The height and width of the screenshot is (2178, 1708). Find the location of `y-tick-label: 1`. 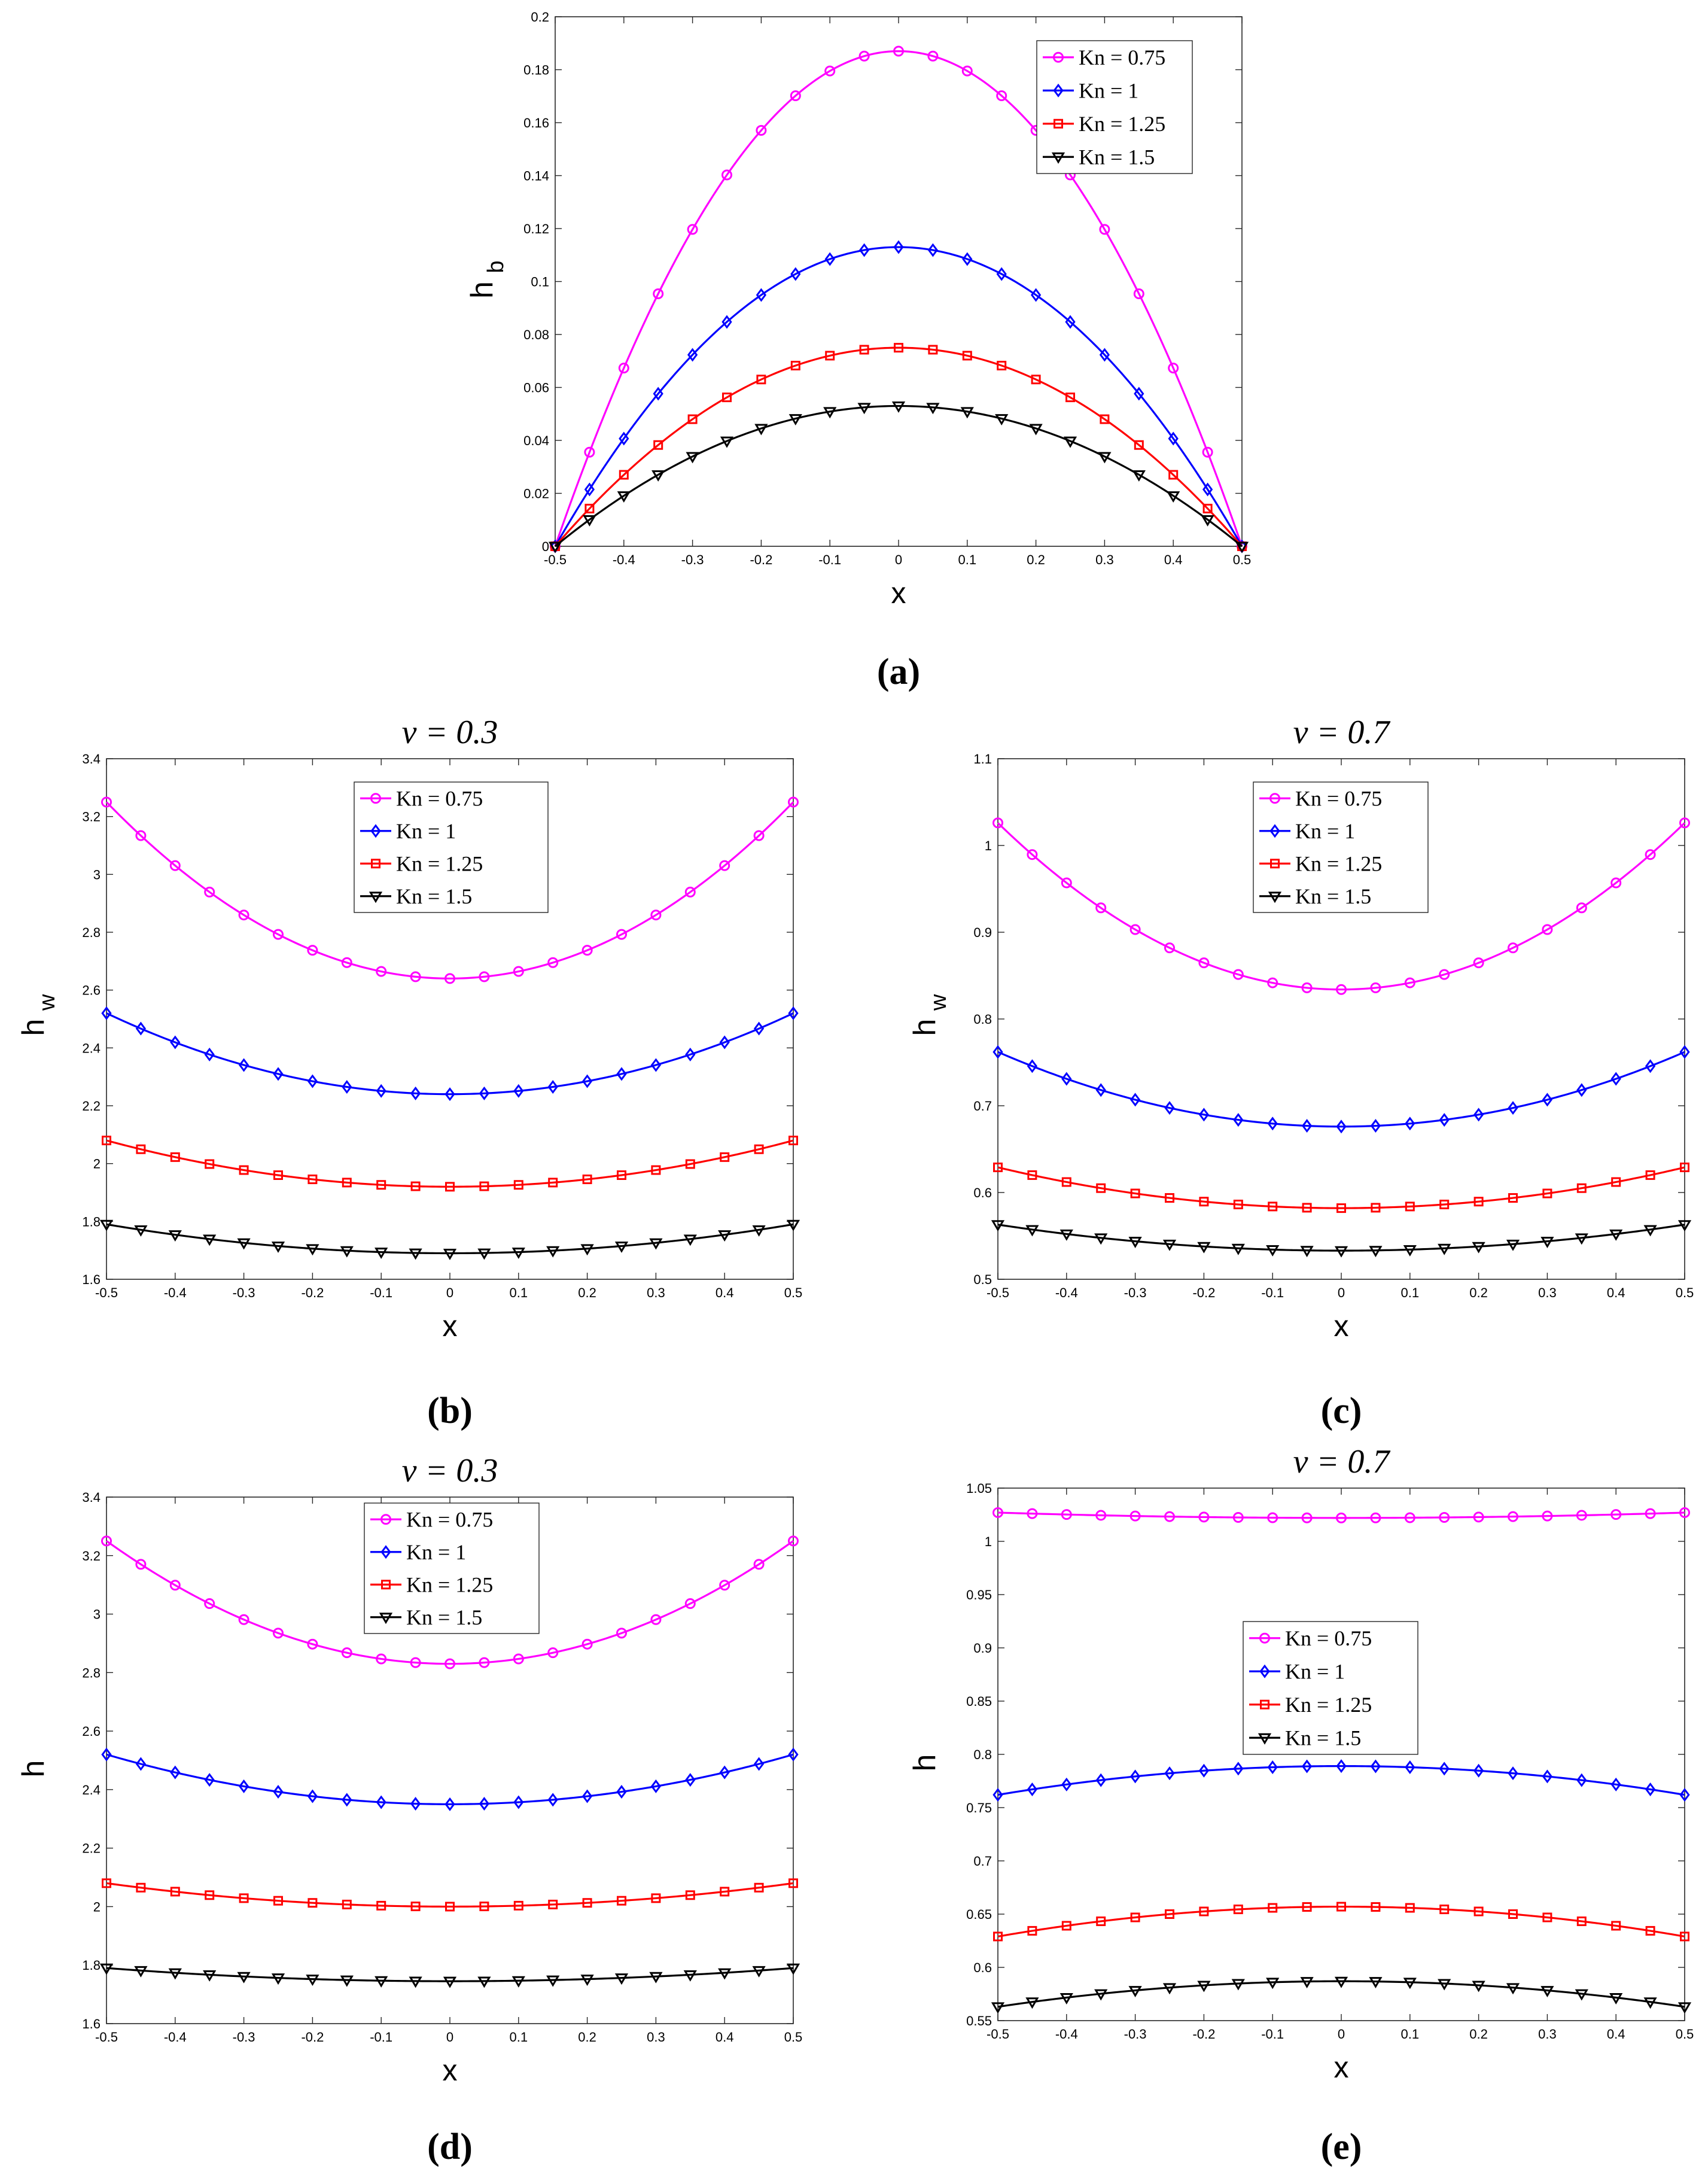

y-tick-label: 1 is located at coordinates (988, 1541).